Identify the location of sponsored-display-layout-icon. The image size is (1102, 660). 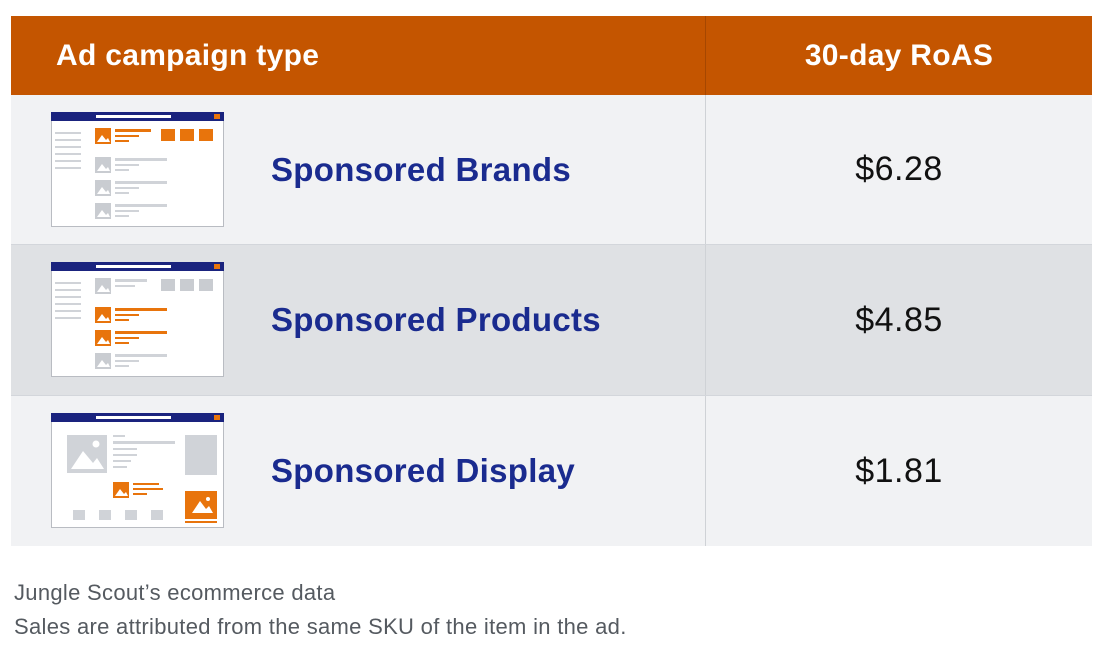
(137, 470).